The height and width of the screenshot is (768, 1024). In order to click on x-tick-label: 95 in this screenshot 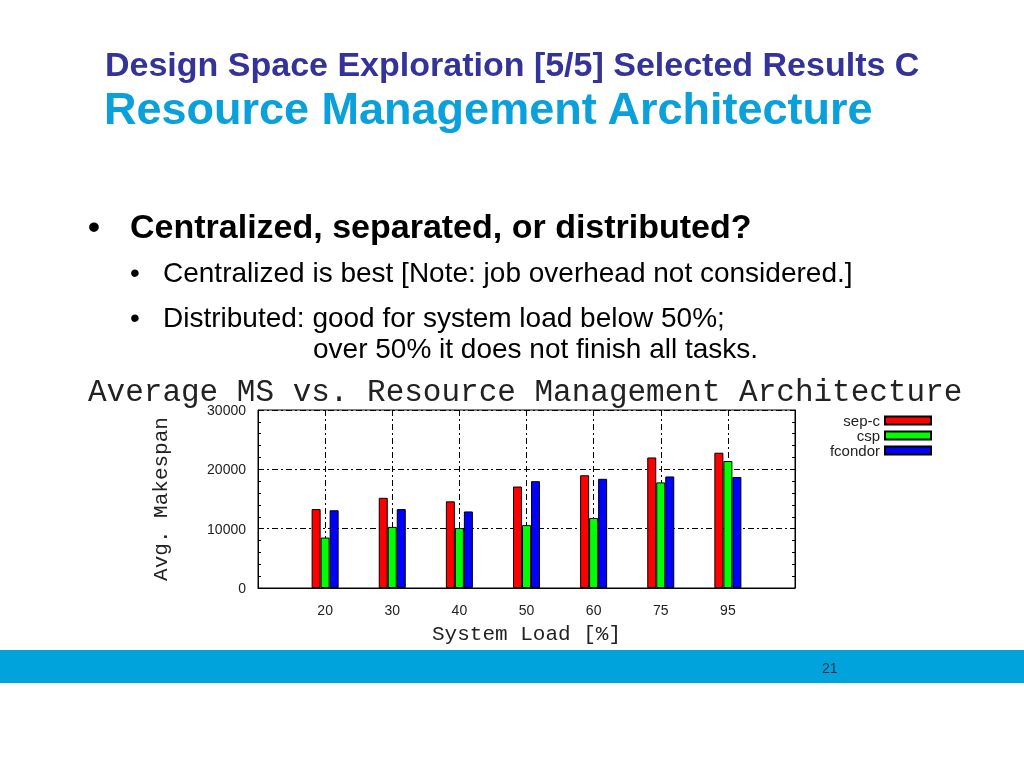, I will do `click(728, 610)`.